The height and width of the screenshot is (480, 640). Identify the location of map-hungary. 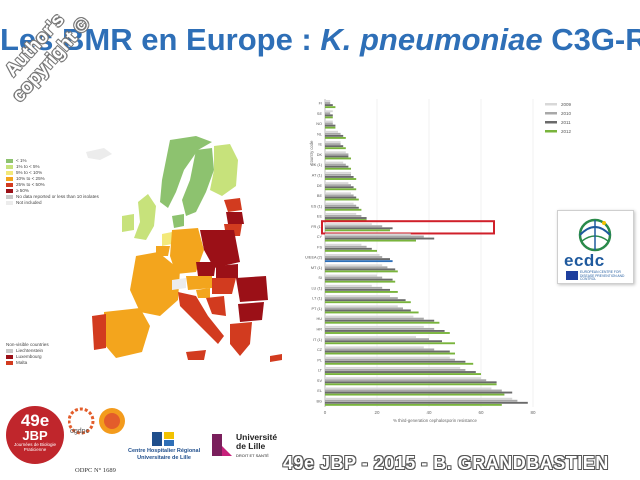
(224, 286).